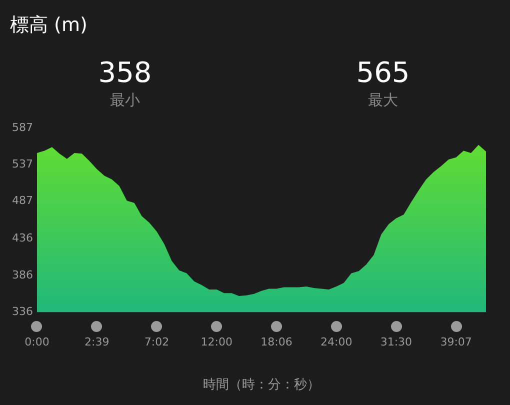 This screenshot has height=405, width=510. What do you see at coordinates (157, 342) in the screenshot?
I see `x-tick-label: 7:02` at bounding box center [157, 342].